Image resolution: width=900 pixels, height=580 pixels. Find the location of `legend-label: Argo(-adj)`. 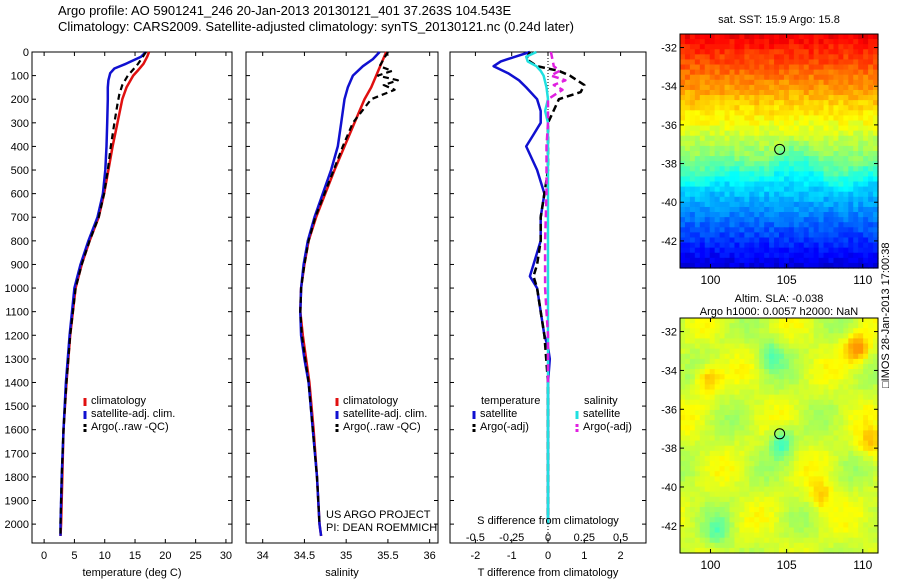

legend-label: Argo(-adj) is located at coordinates (504, 427).